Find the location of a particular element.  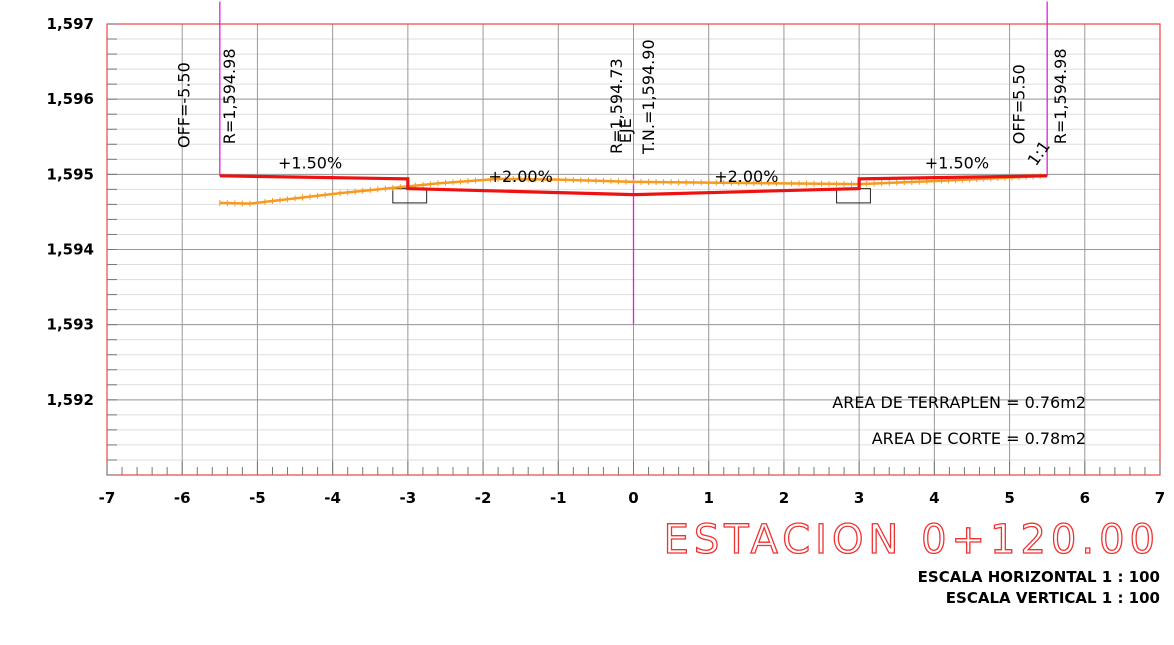

x-tick-label: 6 is located at coordinates (1085, 498).